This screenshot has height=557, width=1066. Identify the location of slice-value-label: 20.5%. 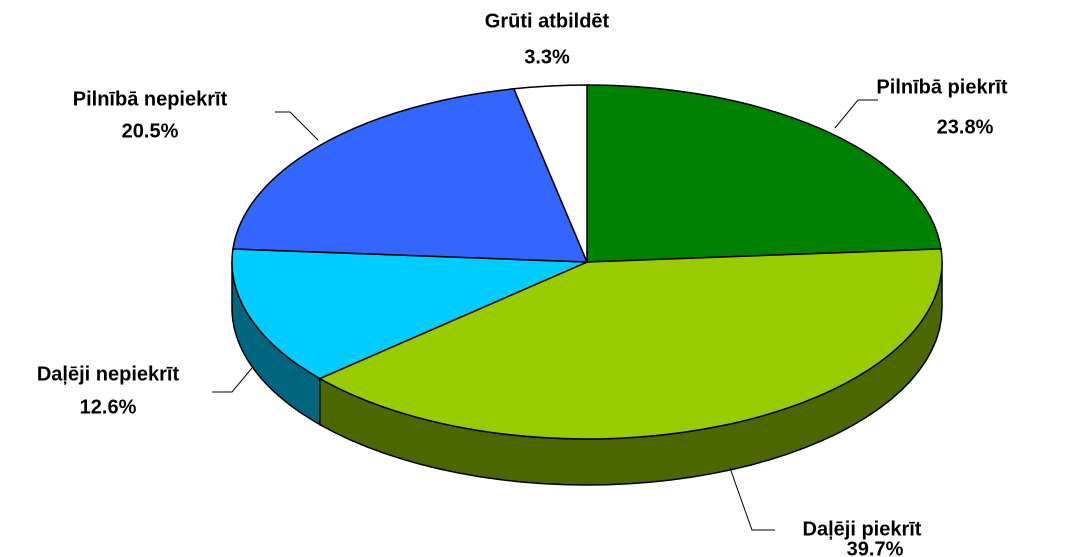
(150, 131).